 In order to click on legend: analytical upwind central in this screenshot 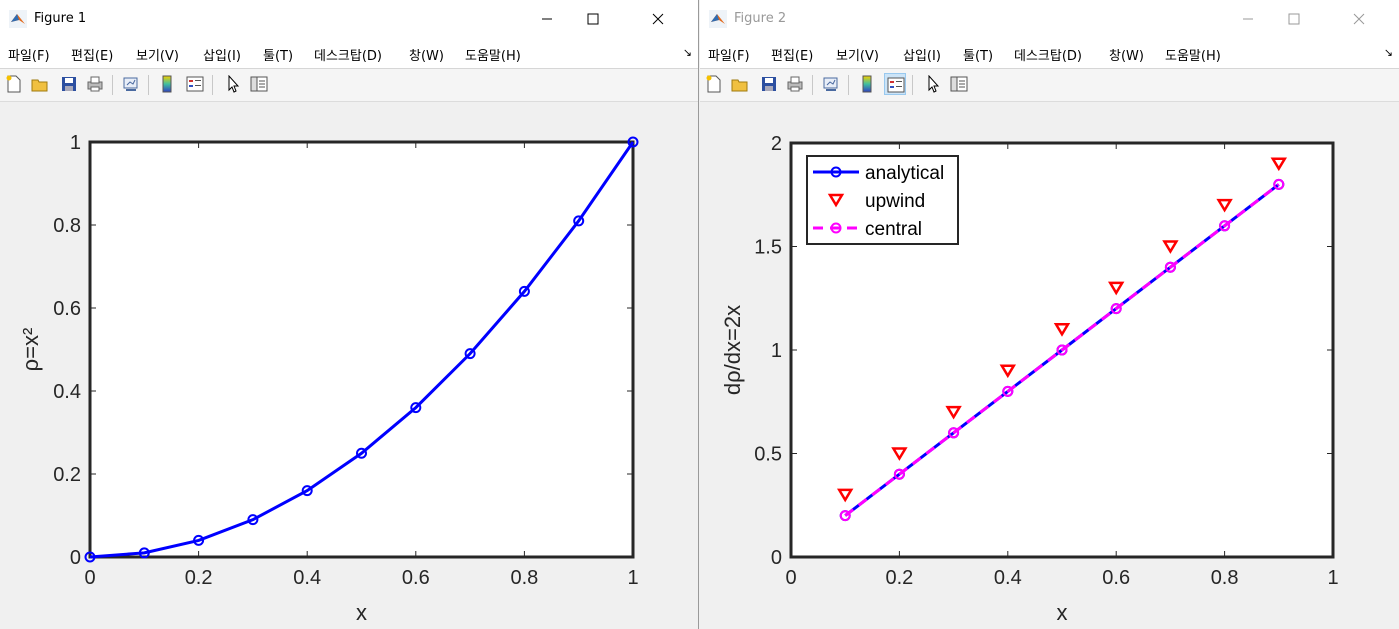, I will do `click(882, 200)`.